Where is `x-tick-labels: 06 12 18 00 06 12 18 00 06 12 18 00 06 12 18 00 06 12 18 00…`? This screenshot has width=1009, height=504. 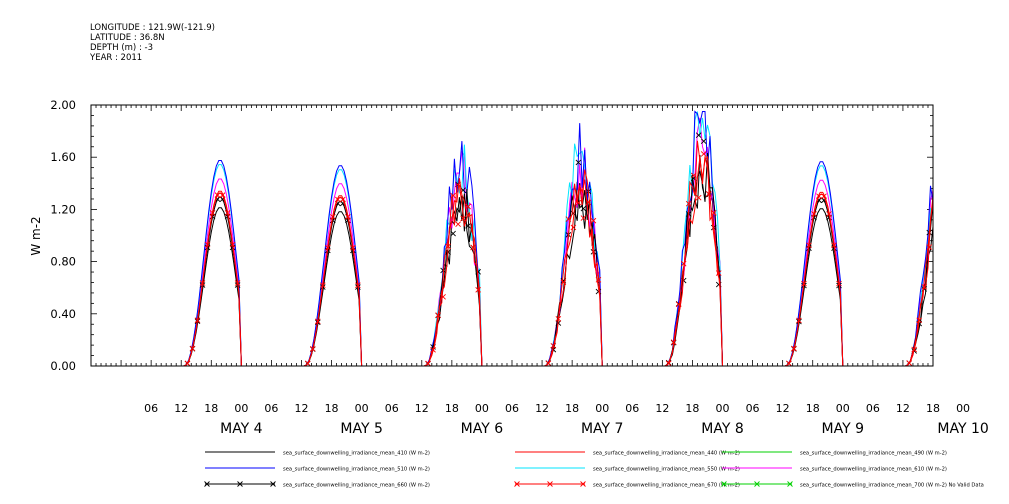
x-tick-labels: 06 12 18 00 06 12 18 00 06 12 18 00 06 12 18 00 06 12 18 00… is located at coordinates (566, 419).